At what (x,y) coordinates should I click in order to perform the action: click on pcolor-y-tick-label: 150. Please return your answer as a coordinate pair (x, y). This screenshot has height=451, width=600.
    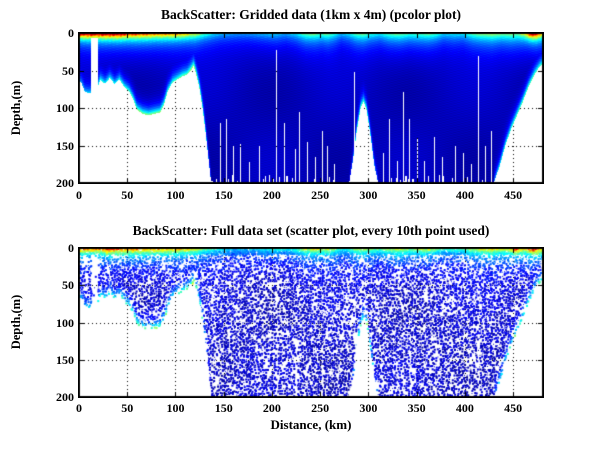
    Looking at the image, I should click on (65, 145).